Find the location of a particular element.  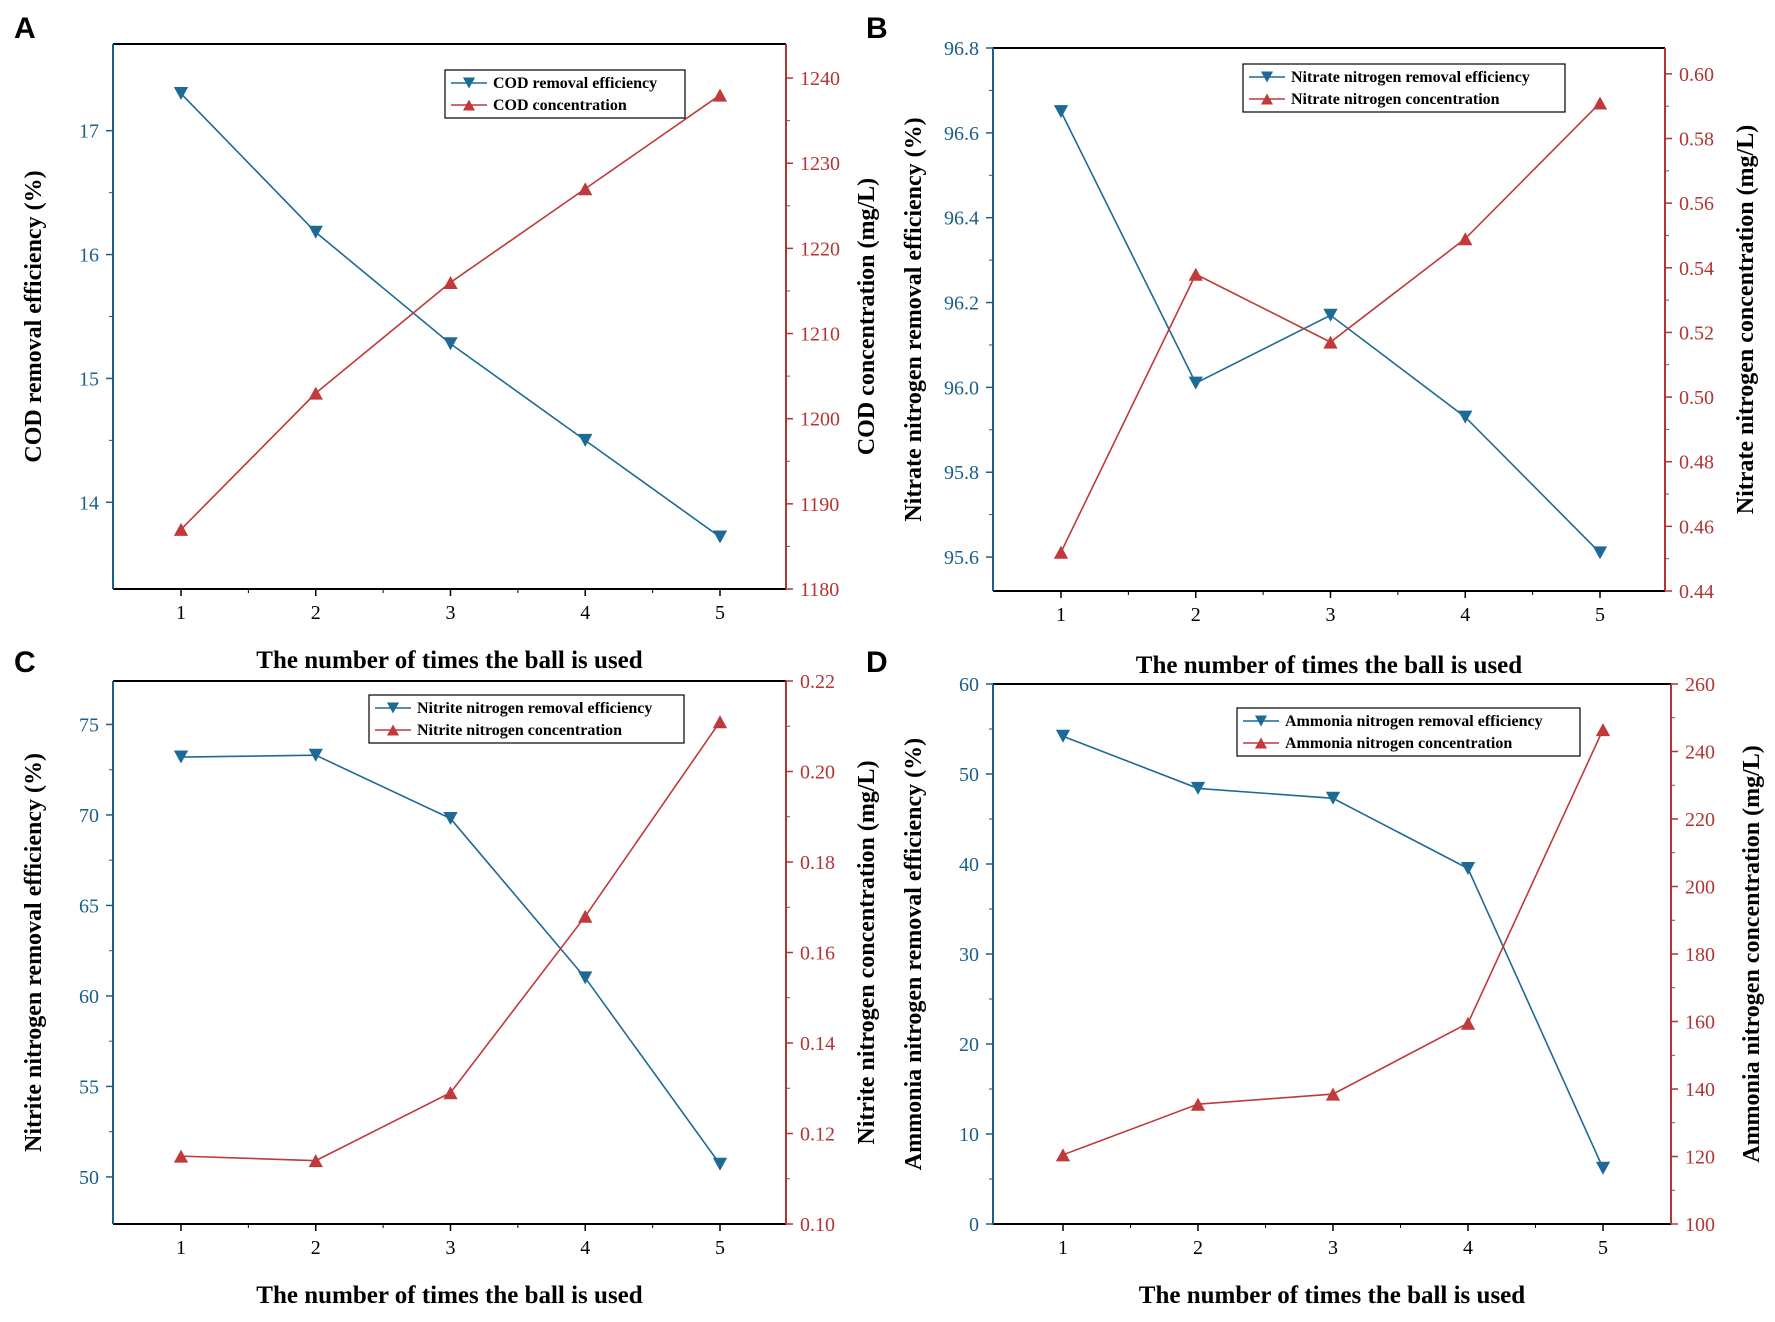

x-tick-label: 5 is located at coordinates (720, 613).